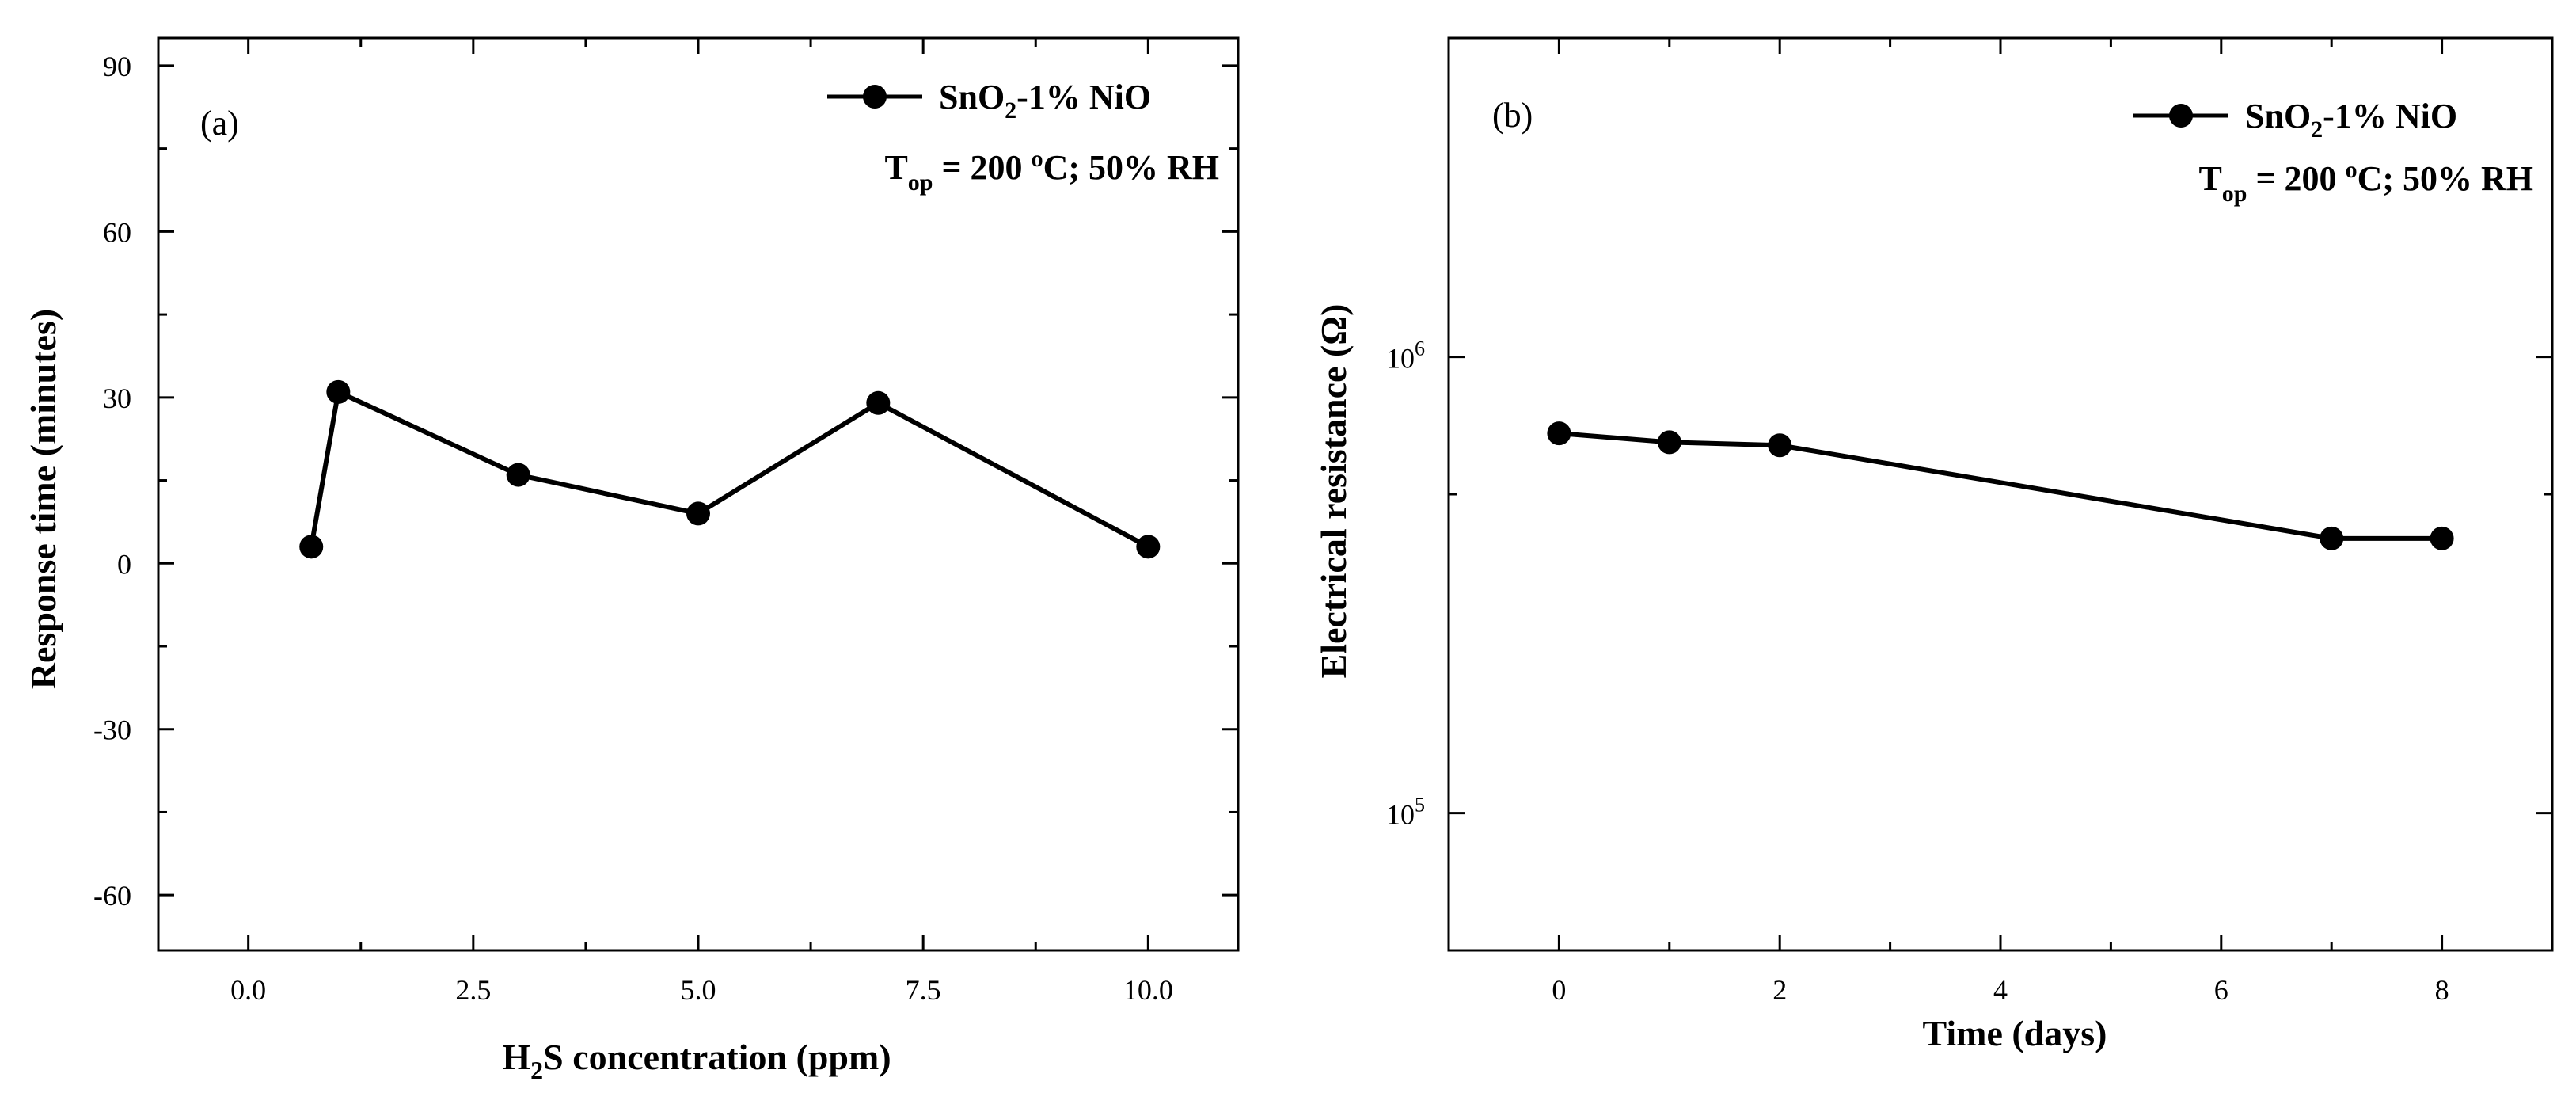 The image size is (2576, 1108). Describe the element at coordinates (117, 398) in the screenshot. I see `panel-a-y-tick-label: 30` at that location.